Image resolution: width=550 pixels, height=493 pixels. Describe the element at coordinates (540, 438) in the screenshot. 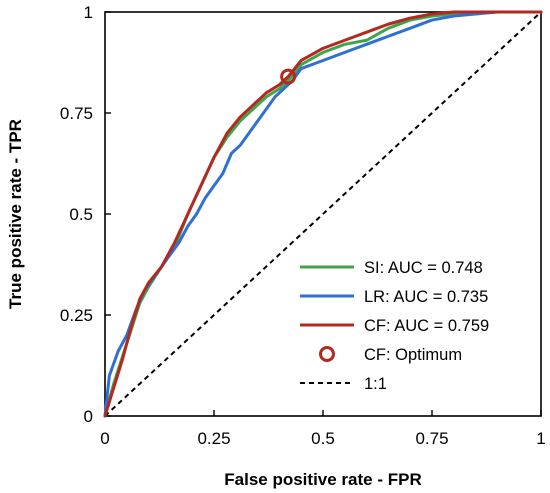

I see `x-tick-label: 1` at that location.